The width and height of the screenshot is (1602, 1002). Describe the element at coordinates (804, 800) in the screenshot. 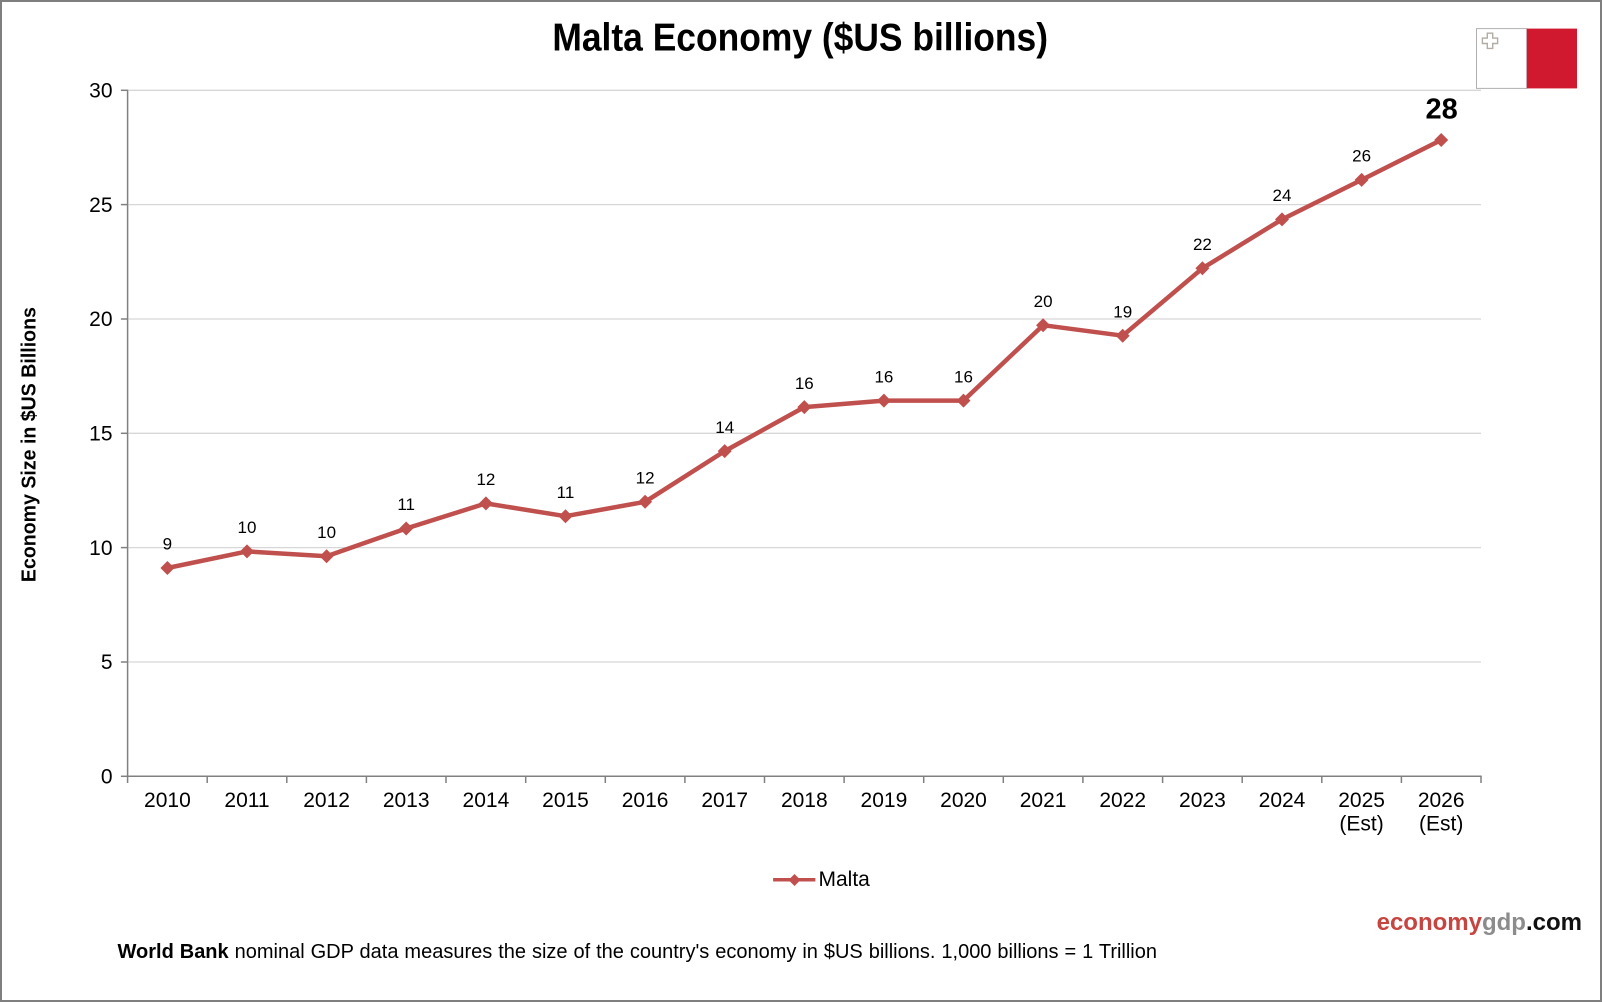

I see `svg-text: 2018` at that location.